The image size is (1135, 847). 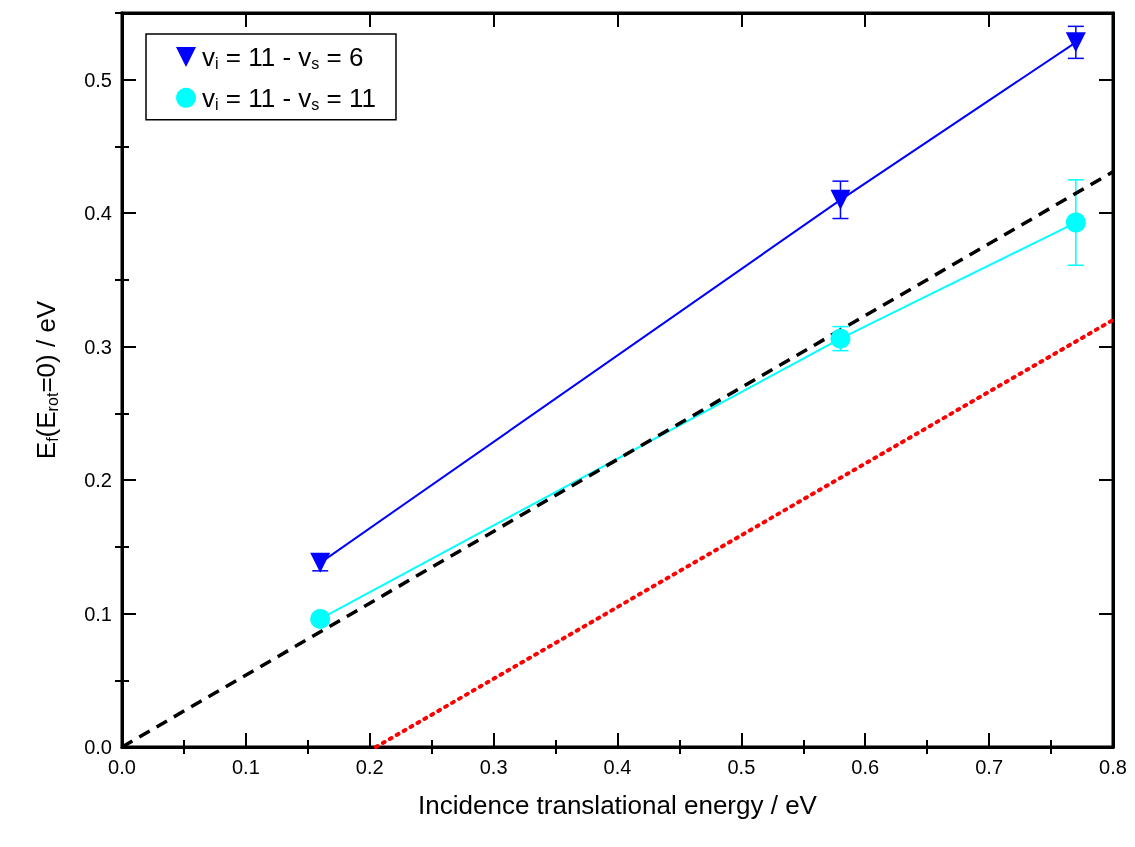 What do you see at coordinates (369, 767) in the screenshot?
I see `x-tick-label: 0.2` at bounding box center [369, 767].